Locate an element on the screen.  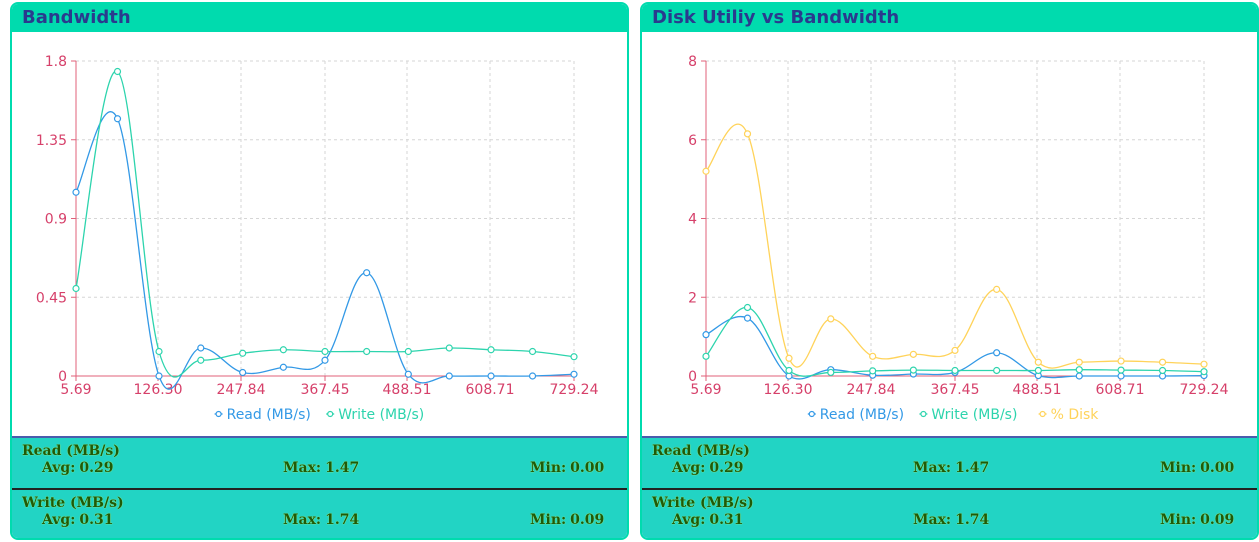
y-tick-label: 1.35 is located at coordinates (51, 141).